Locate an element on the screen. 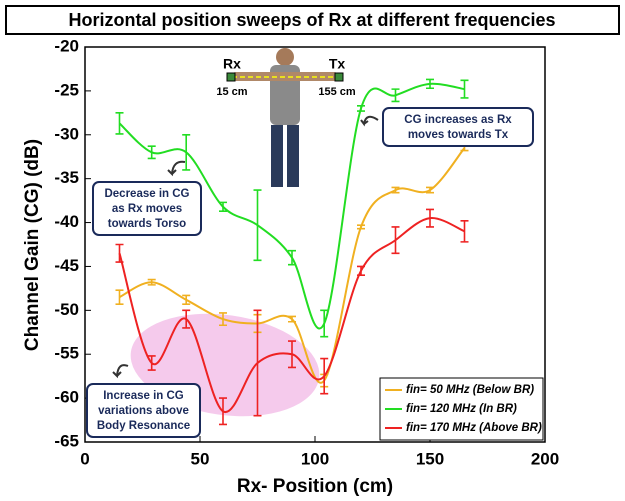  x-tick-label: 0 is located at coordinates (84, 458).